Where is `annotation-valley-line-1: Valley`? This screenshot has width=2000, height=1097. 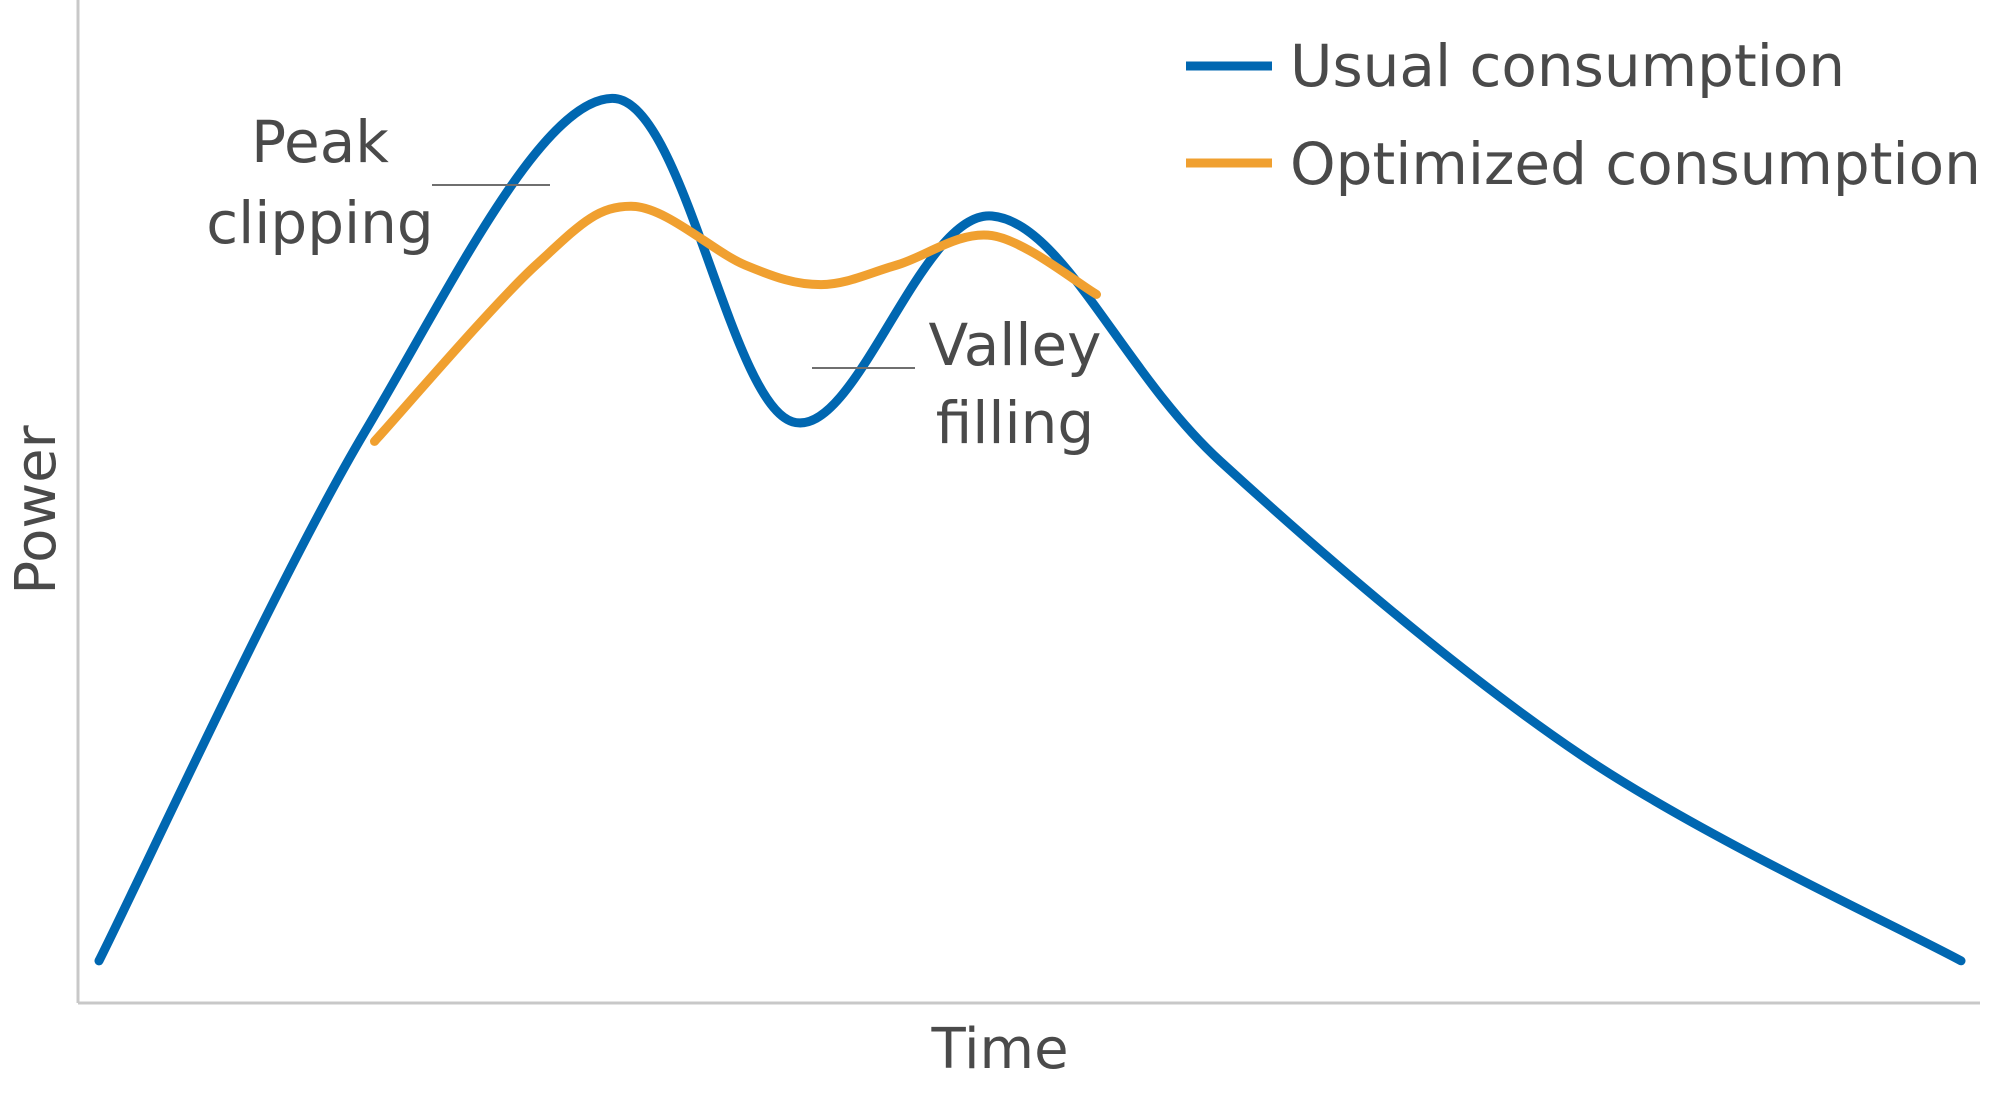
annotation-valley-line-1: Valley is located at coordinates (1015, 345).